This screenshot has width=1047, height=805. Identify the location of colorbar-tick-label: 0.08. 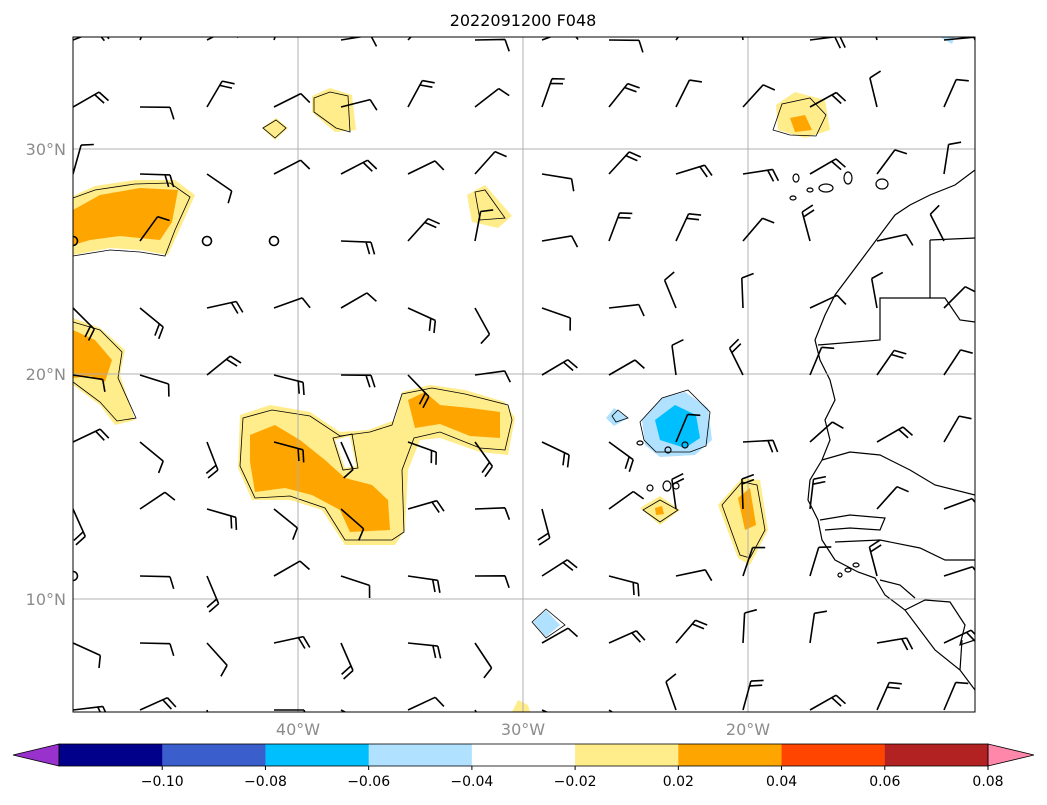
(987, 782).